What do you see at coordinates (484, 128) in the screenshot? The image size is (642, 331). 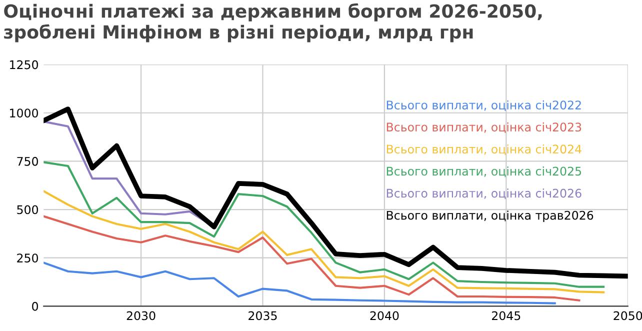 I see `text: Всього виплати, оцінка січ2023` at bounding box center [484, 128].